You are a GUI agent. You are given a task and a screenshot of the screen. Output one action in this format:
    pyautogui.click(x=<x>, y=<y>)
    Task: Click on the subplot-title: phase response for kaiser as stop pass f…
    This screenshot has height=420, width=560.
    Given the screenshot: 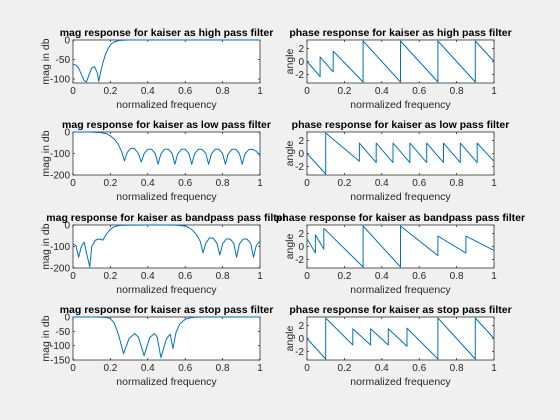 What is the action you would take?
    pyautogui.click(x=400, y=310)
    